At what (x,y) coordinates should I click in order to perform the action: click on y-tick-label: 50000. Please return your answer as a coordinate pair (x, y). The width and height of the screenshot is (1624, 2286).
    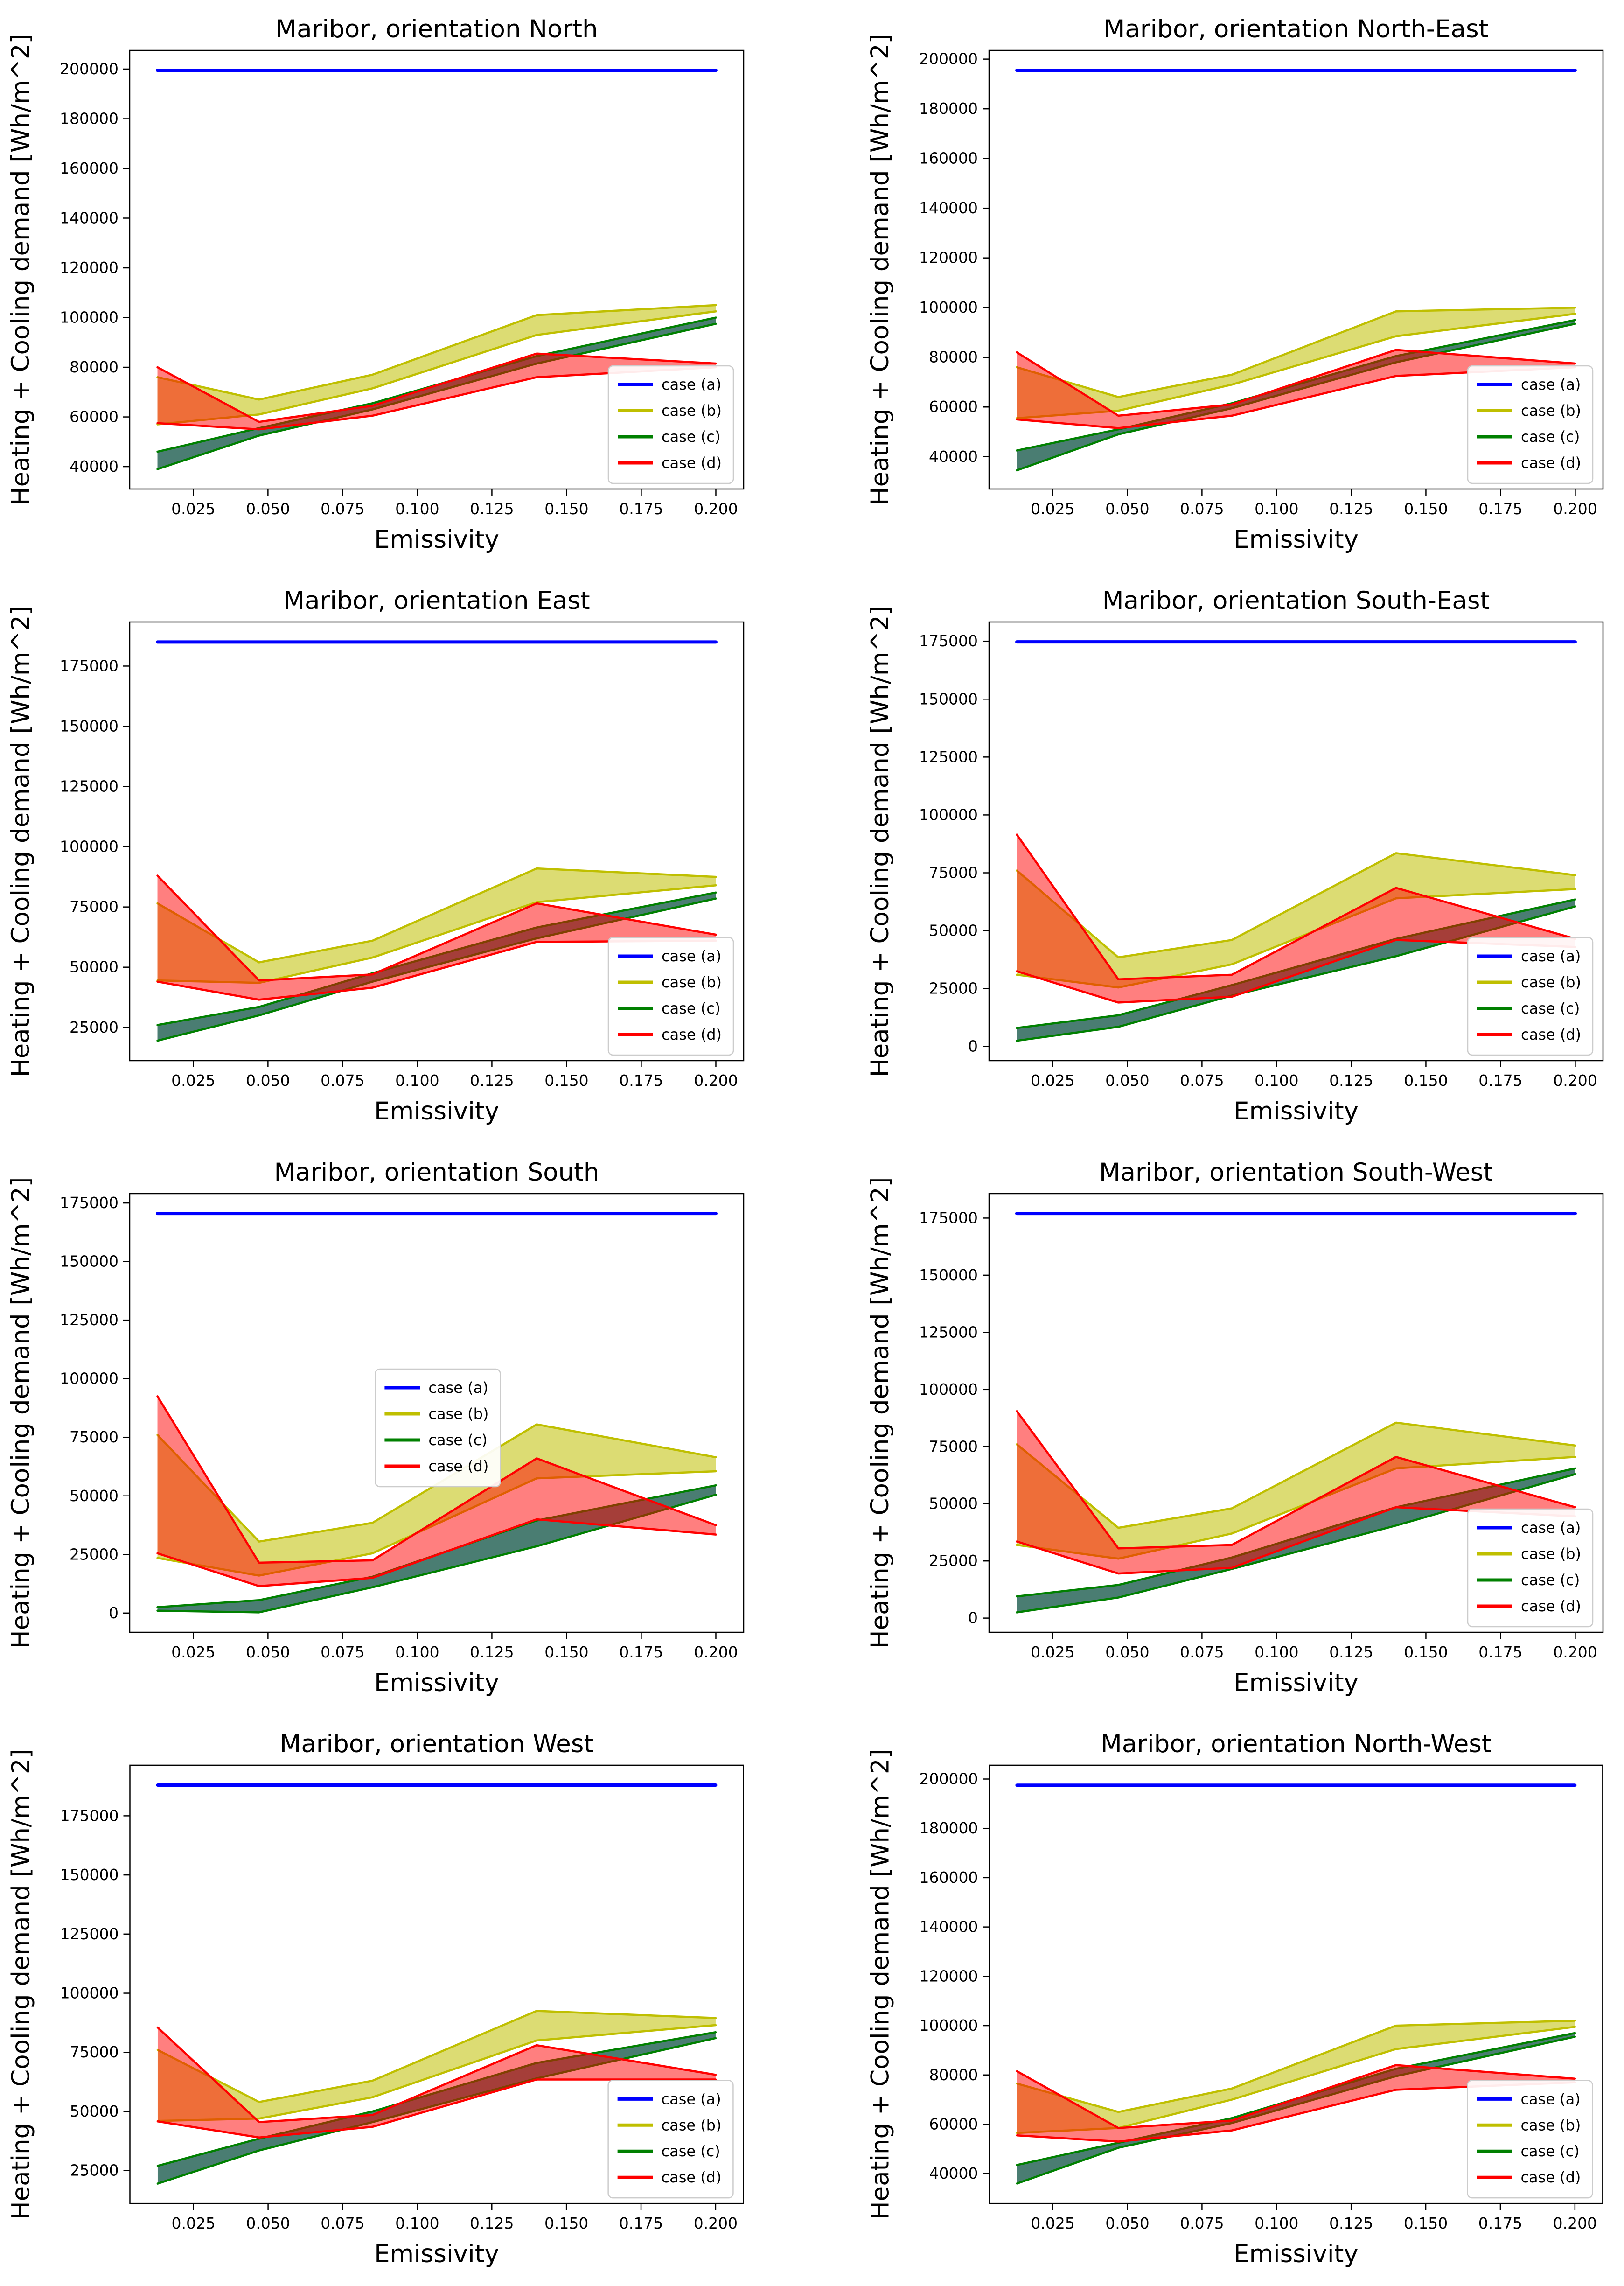
    Looking at the image, I should click on (953, 1504).